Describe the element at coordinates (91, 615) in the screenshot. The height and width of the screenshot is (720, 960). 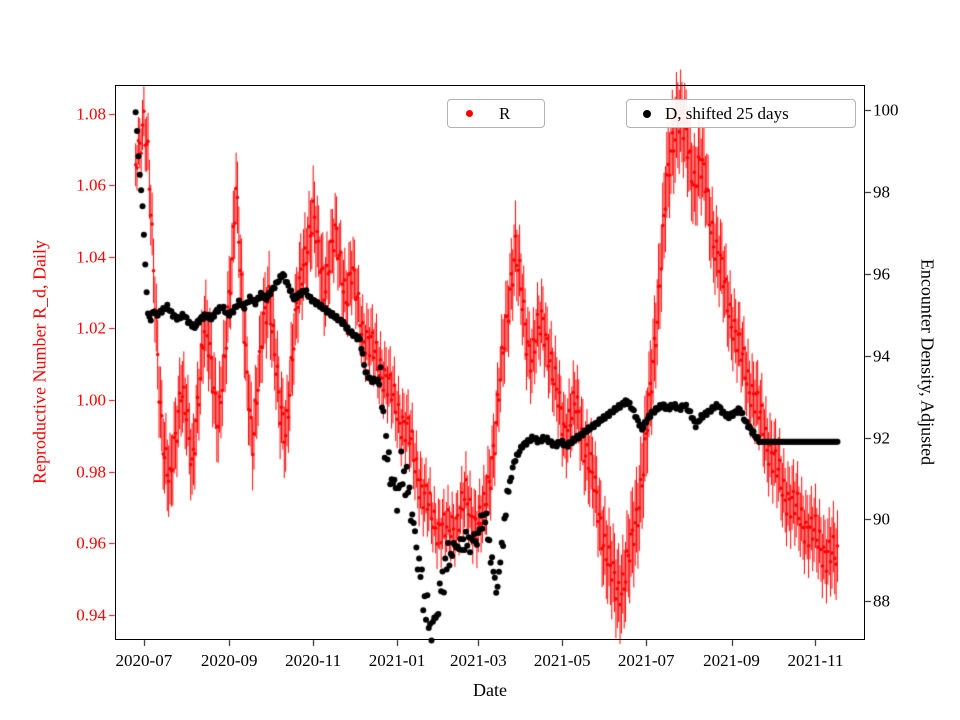
I see `left-tick-label: 0.94` at that location.